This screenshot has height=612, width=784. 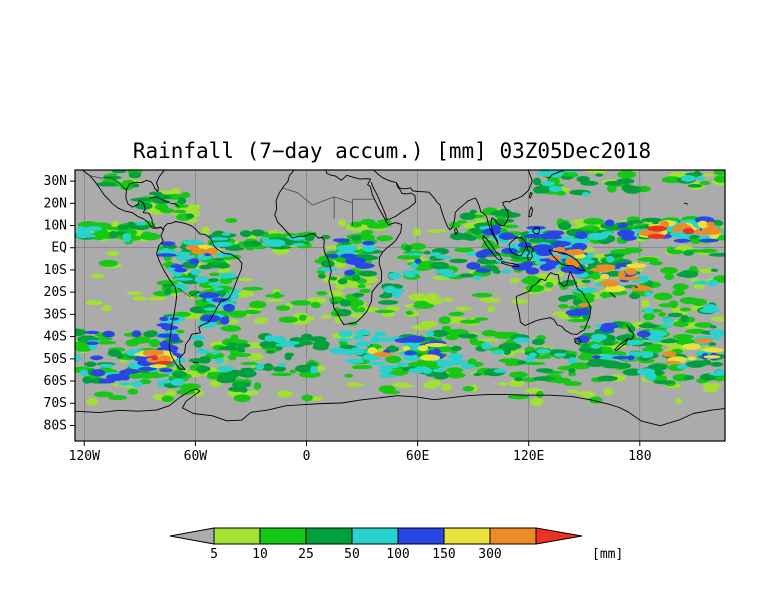 What do you see at coordinates (196, 456) in the screenshot?
I see `lon-tick-label: 60W` at bounding box center [196, 456].